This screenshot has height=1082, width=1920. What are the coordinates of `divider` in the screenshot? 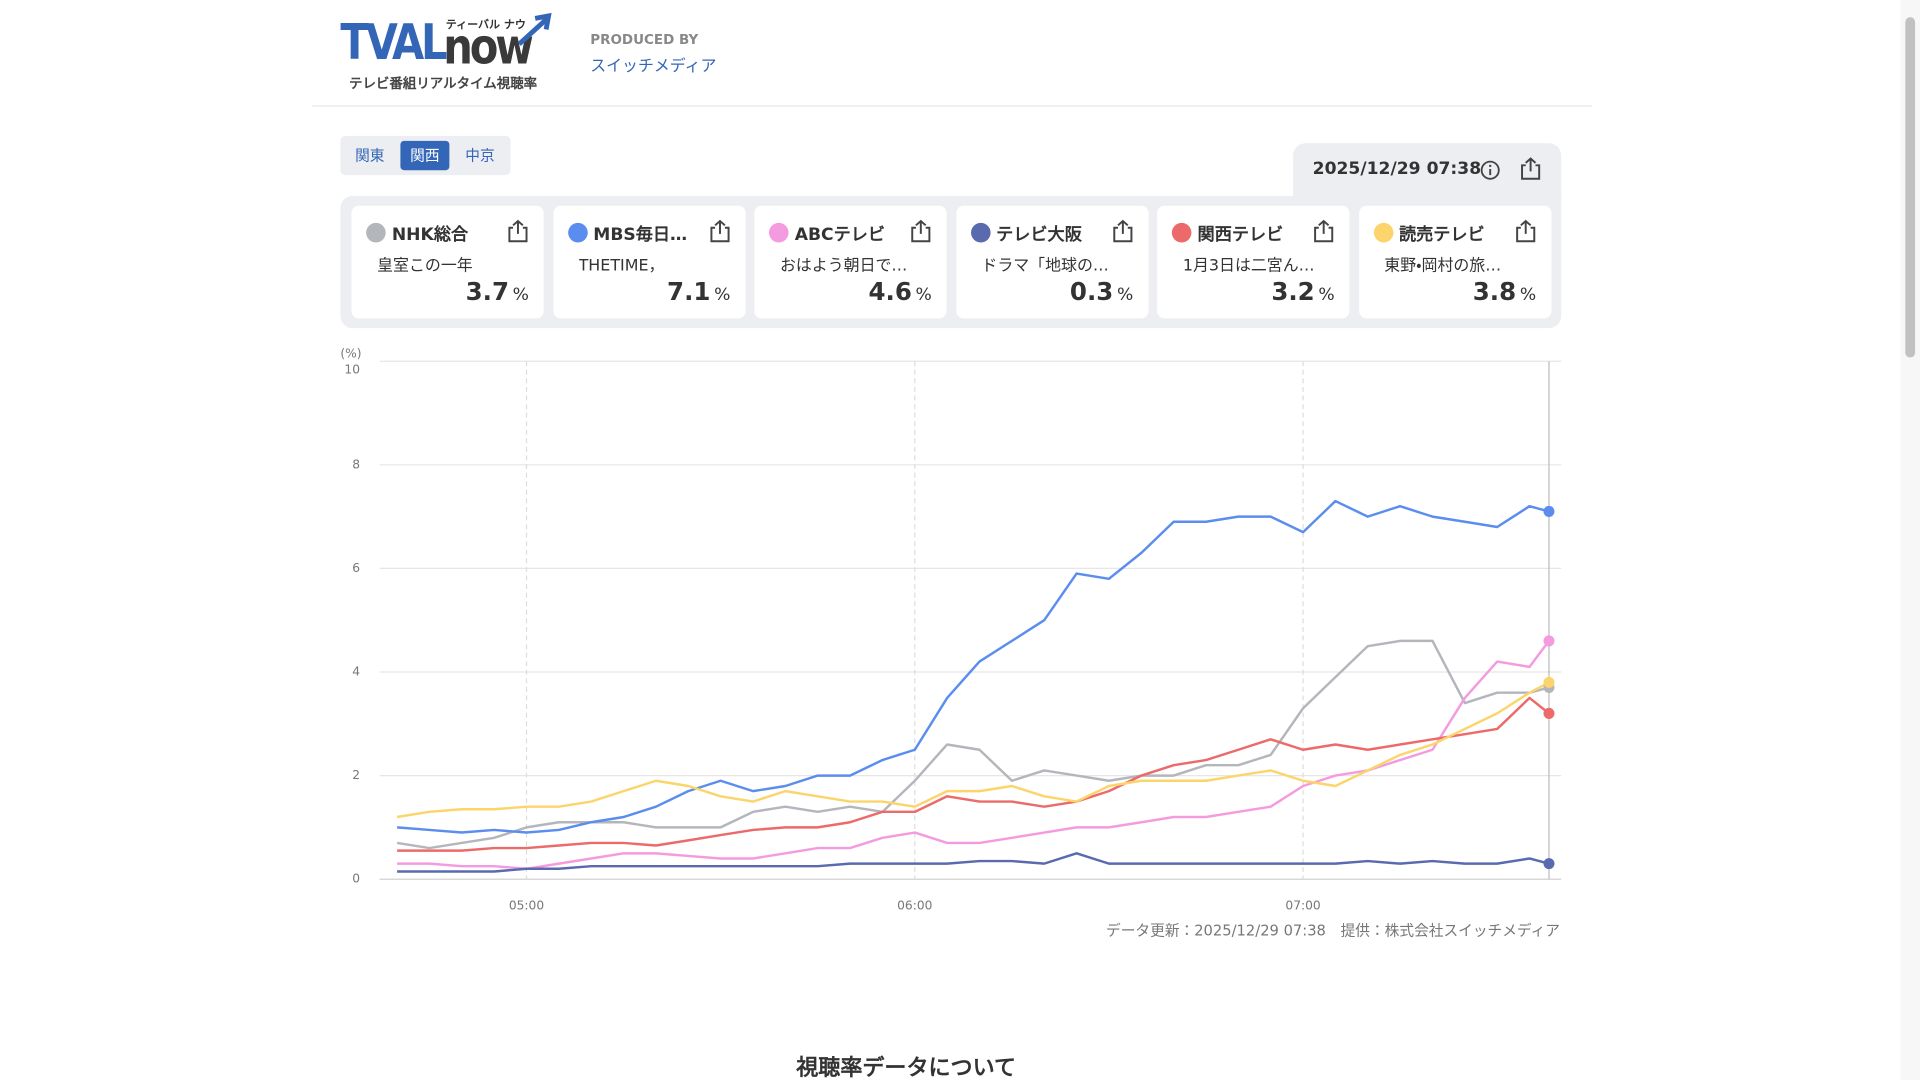 It's located at (952, 106).